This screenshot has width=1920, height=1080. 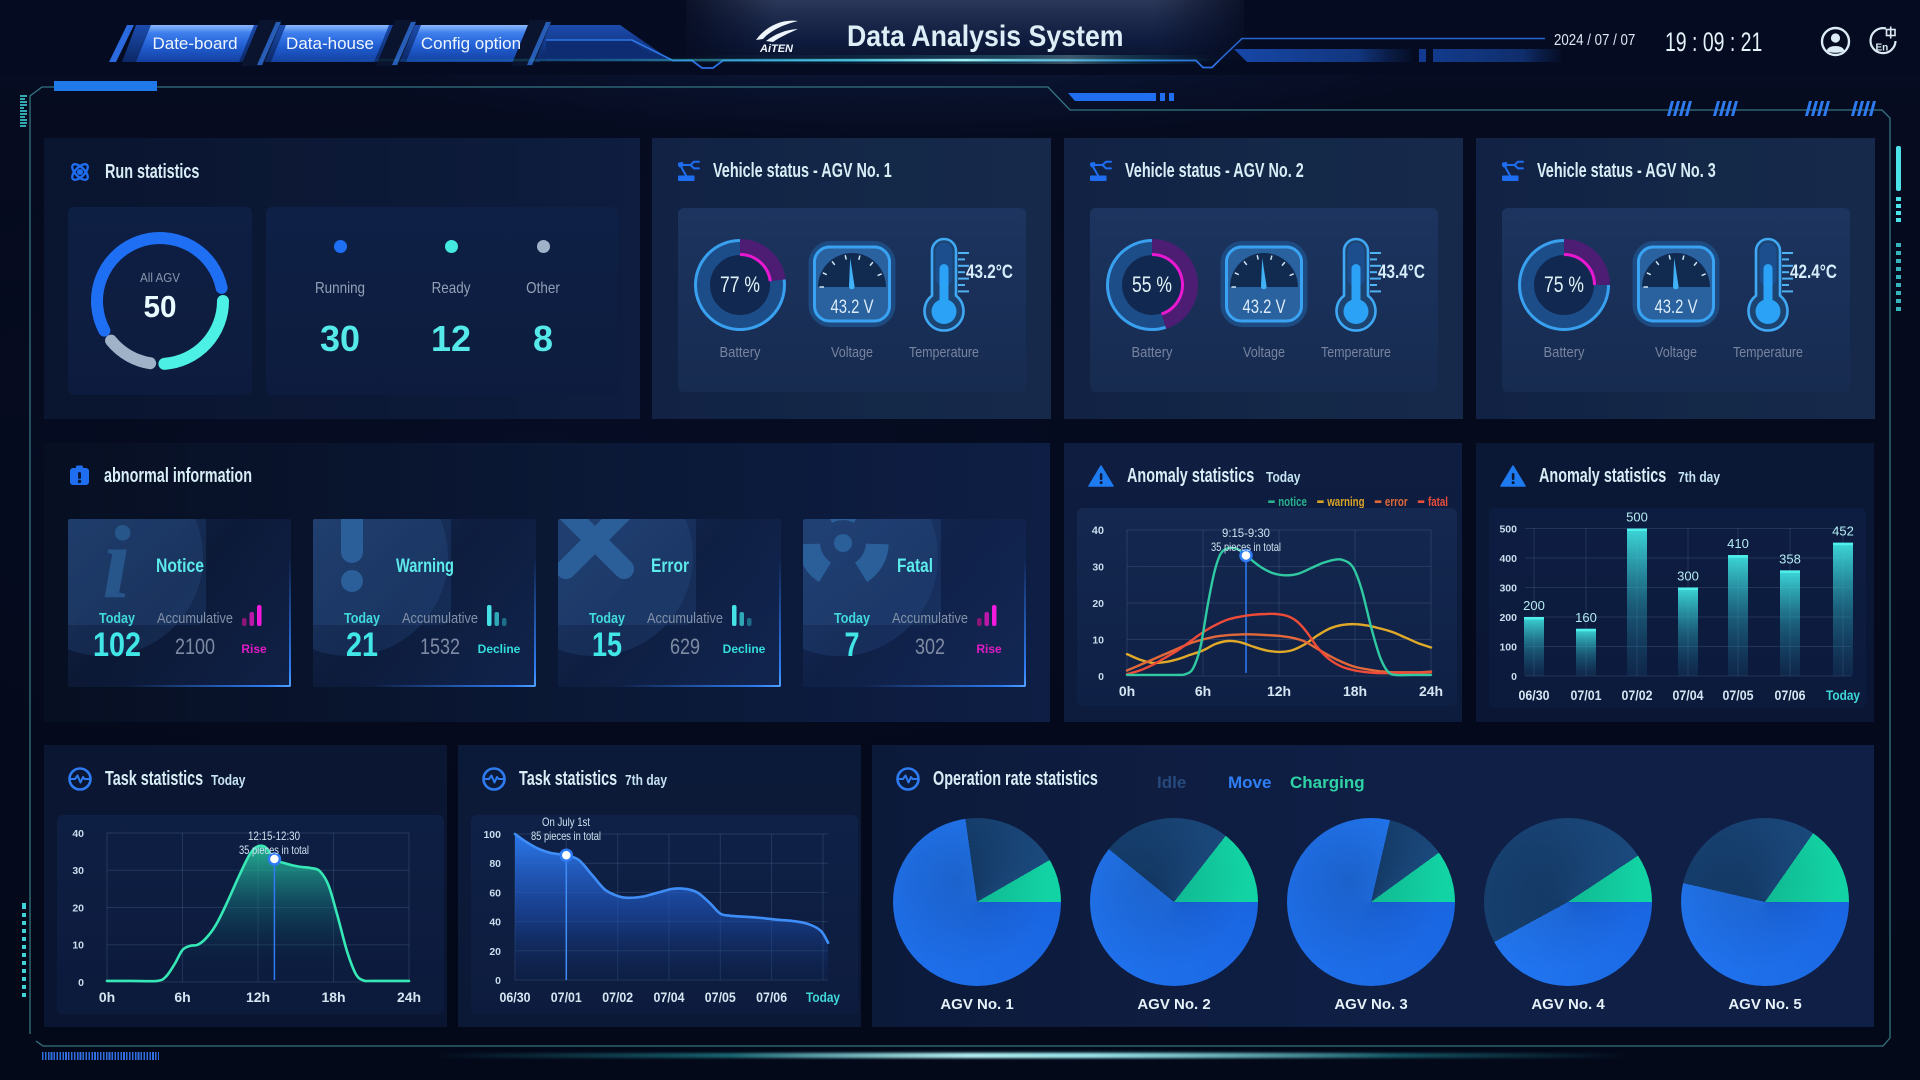 What do you see at coordinates (930, 646) in the screenshot?
I see `svg-text: 302` at bounding box center [930, 646].